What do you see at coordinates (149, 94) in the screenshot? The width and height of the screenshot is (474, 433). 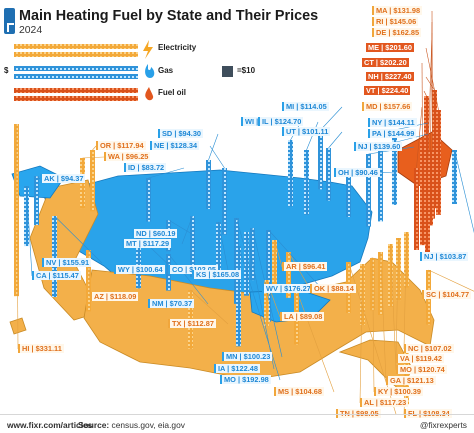 I see `drop-icon` at bounding box center [149, 94].